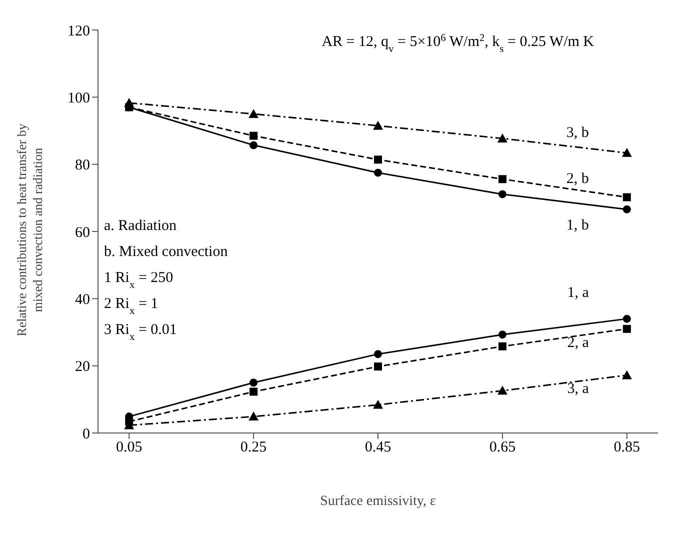  I want to click on series-label: 1, a, so click(578, 292).